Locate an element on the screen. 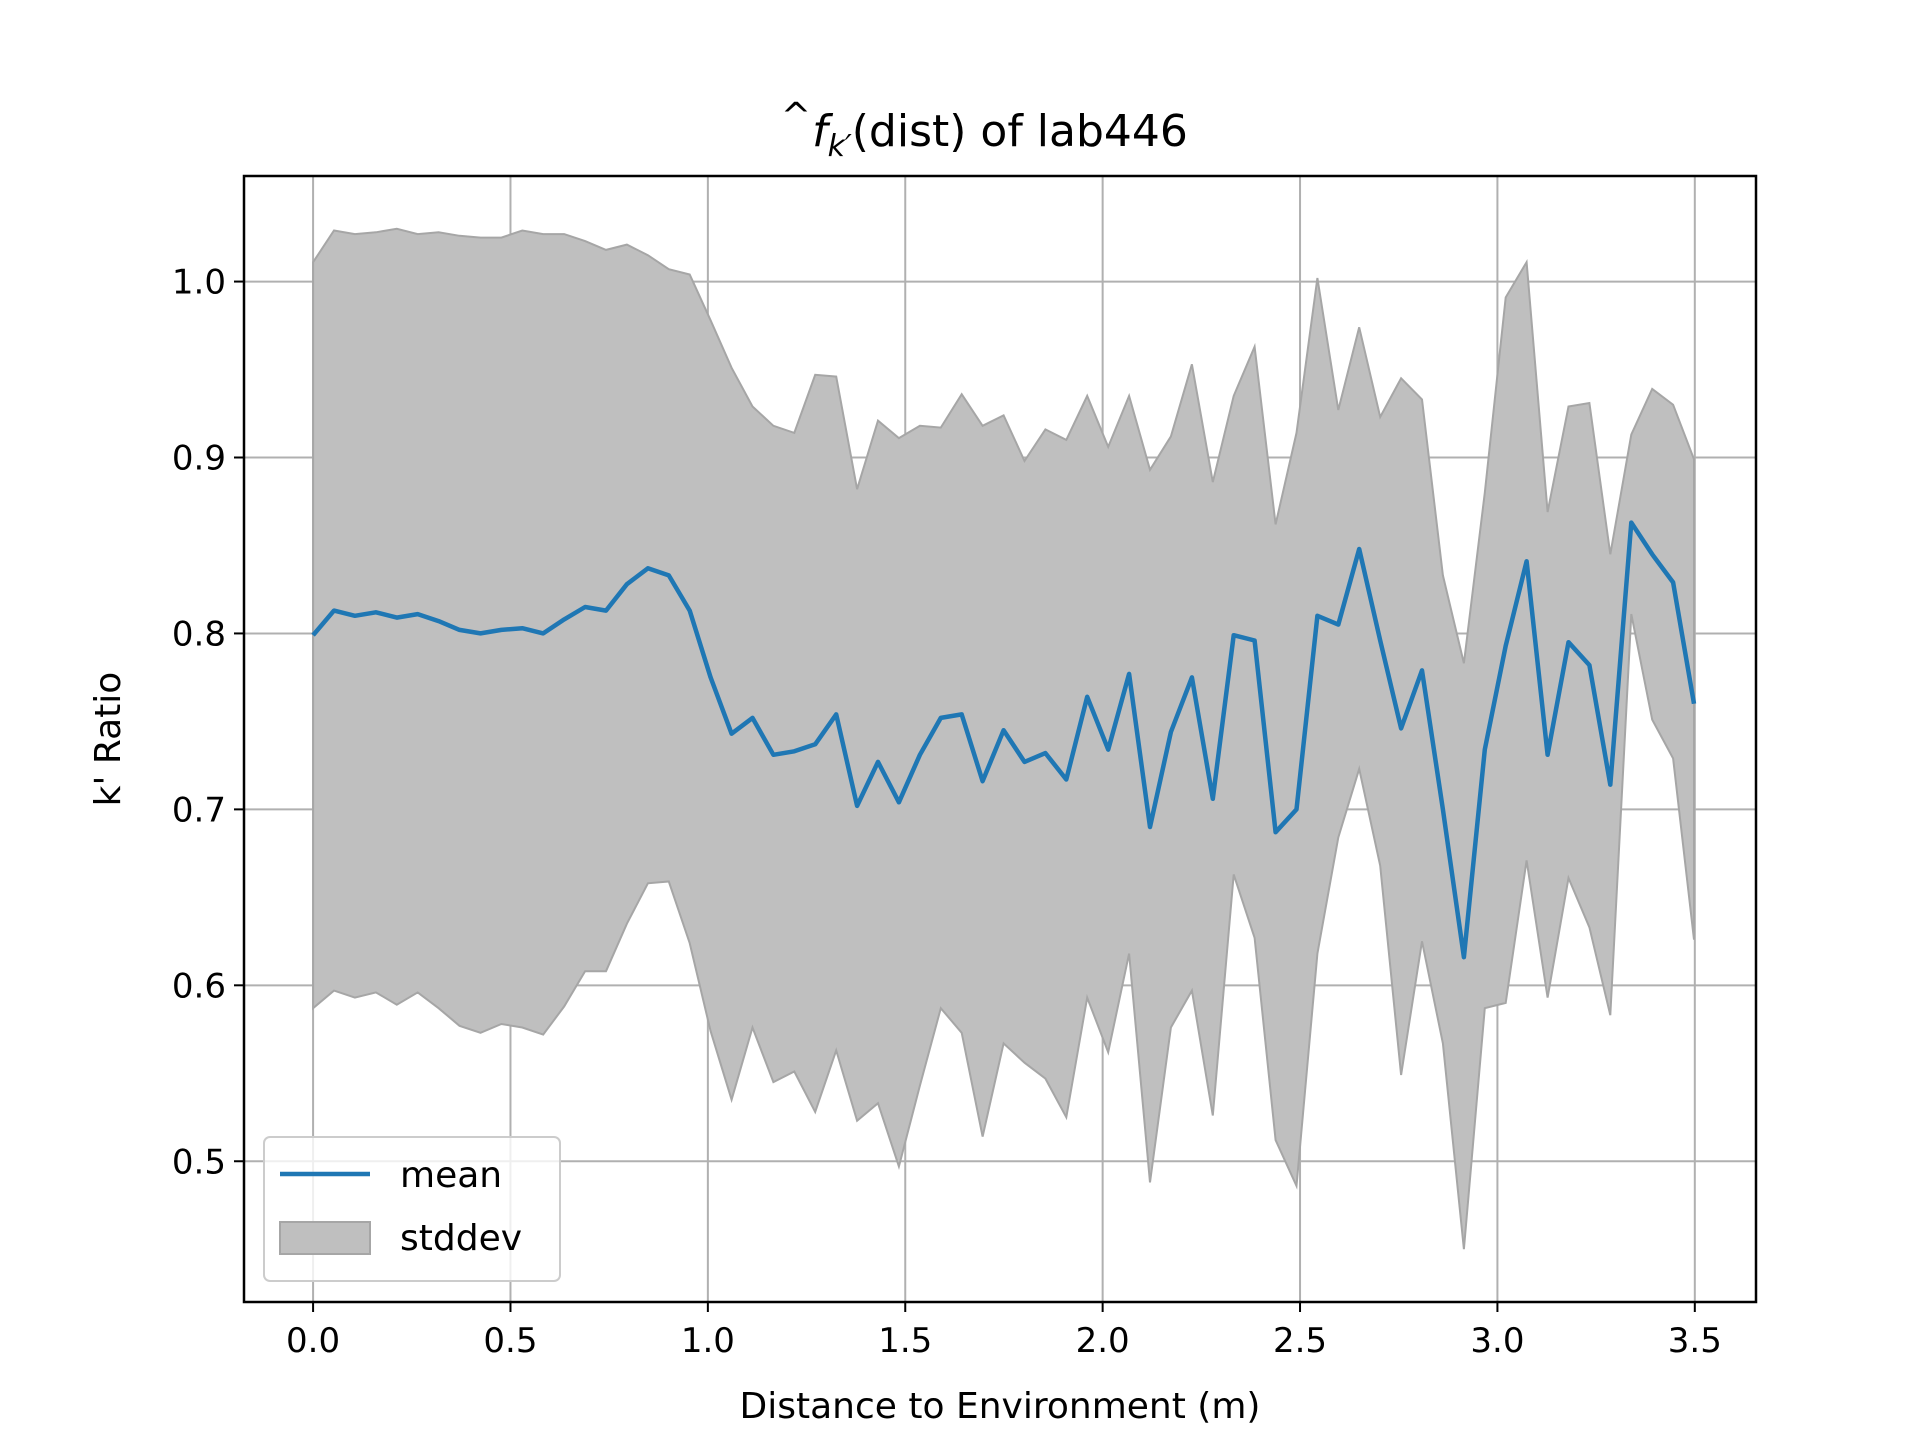 This screenshot has width=1920, height=1440. title-subscript: k′ is located at coordinates (840, 146).